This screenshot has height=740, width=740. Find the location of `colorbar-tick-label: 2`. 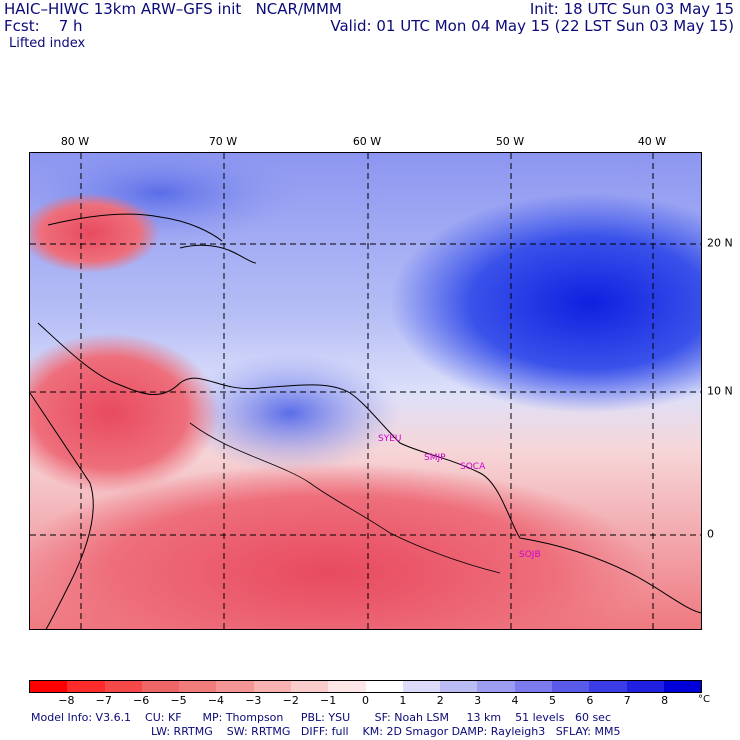

colorbar-tick-label: 2 is located at coordinates (440, 700).